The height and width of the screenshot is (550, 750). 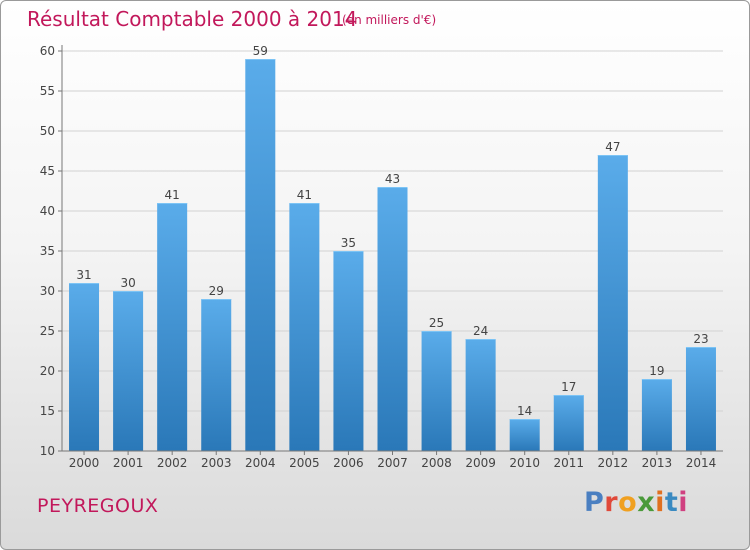 What do you see at coordinates (260, 255) in the screenshot?
I see `bar-2004` at bounding box center [260, 255].